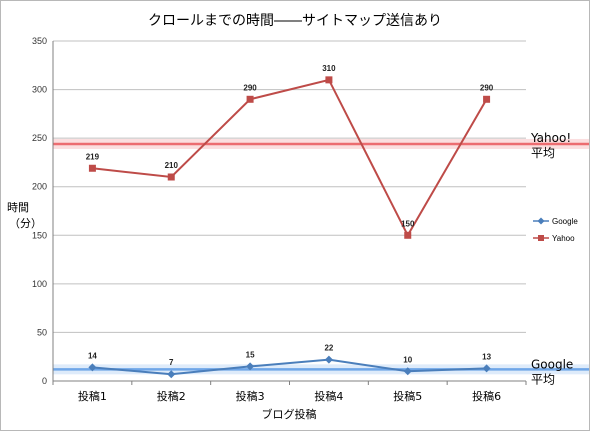  Describe the element at coordinates (39, 211) in the screenshot. I see `y-tick-labels: 0 50 100 150 200 250 300 350` at that location.